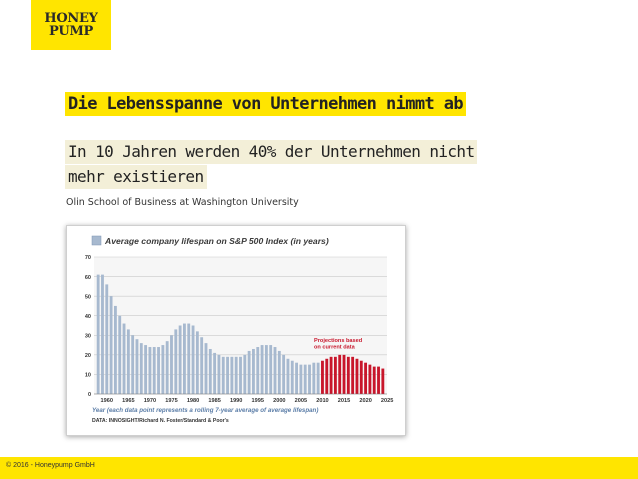 Image resolution: width=638 pixels, height=479 pixels. What do you see at coordinates (88, 297) in the screenshot?
I see `y-tick-label: 50` at bounding box center [88, 297].